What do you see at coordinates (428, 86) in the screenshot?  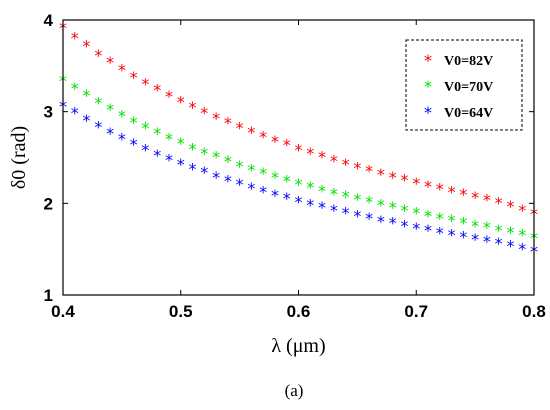 I see `legend-marker: *` at bounding box center [428, 86].